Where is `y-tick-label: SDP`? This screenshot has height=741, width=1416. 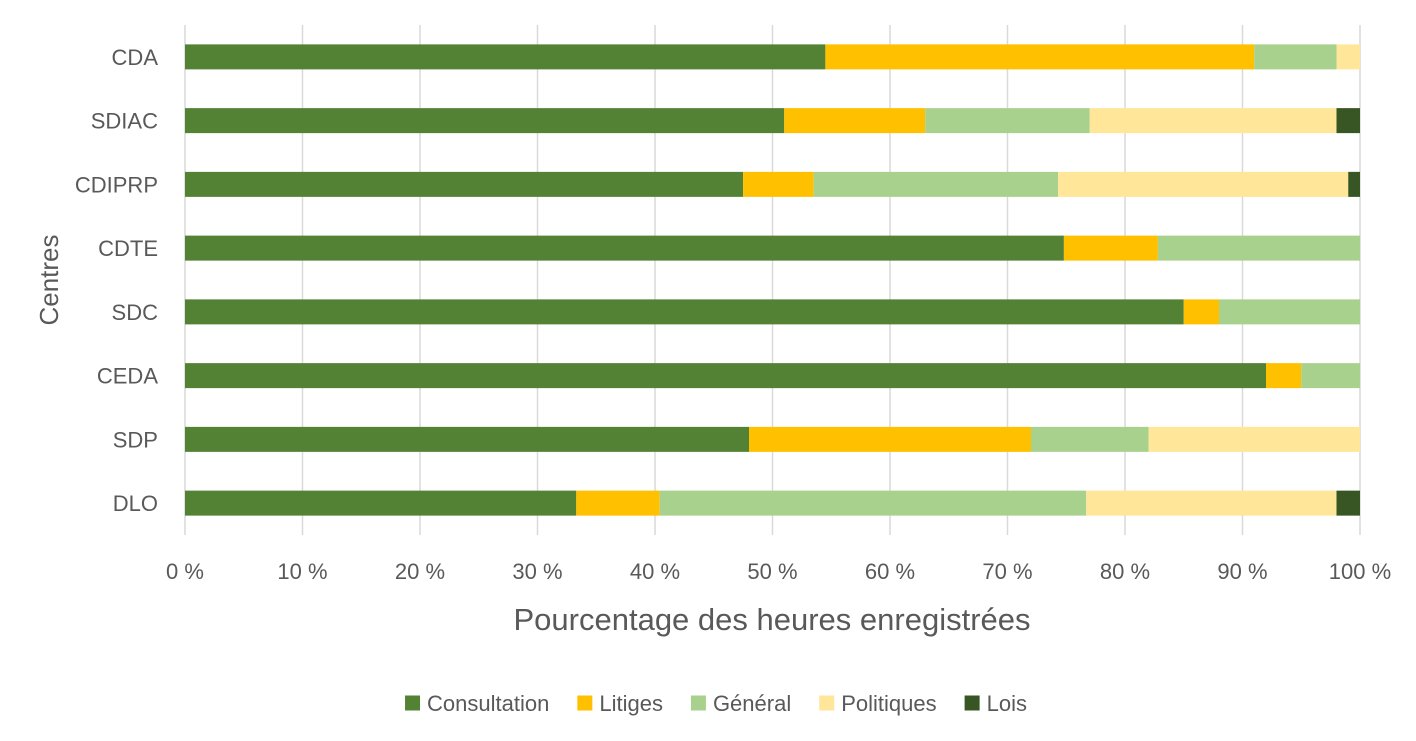 y-tick-label: SDP is located at coordinates (135, 439).